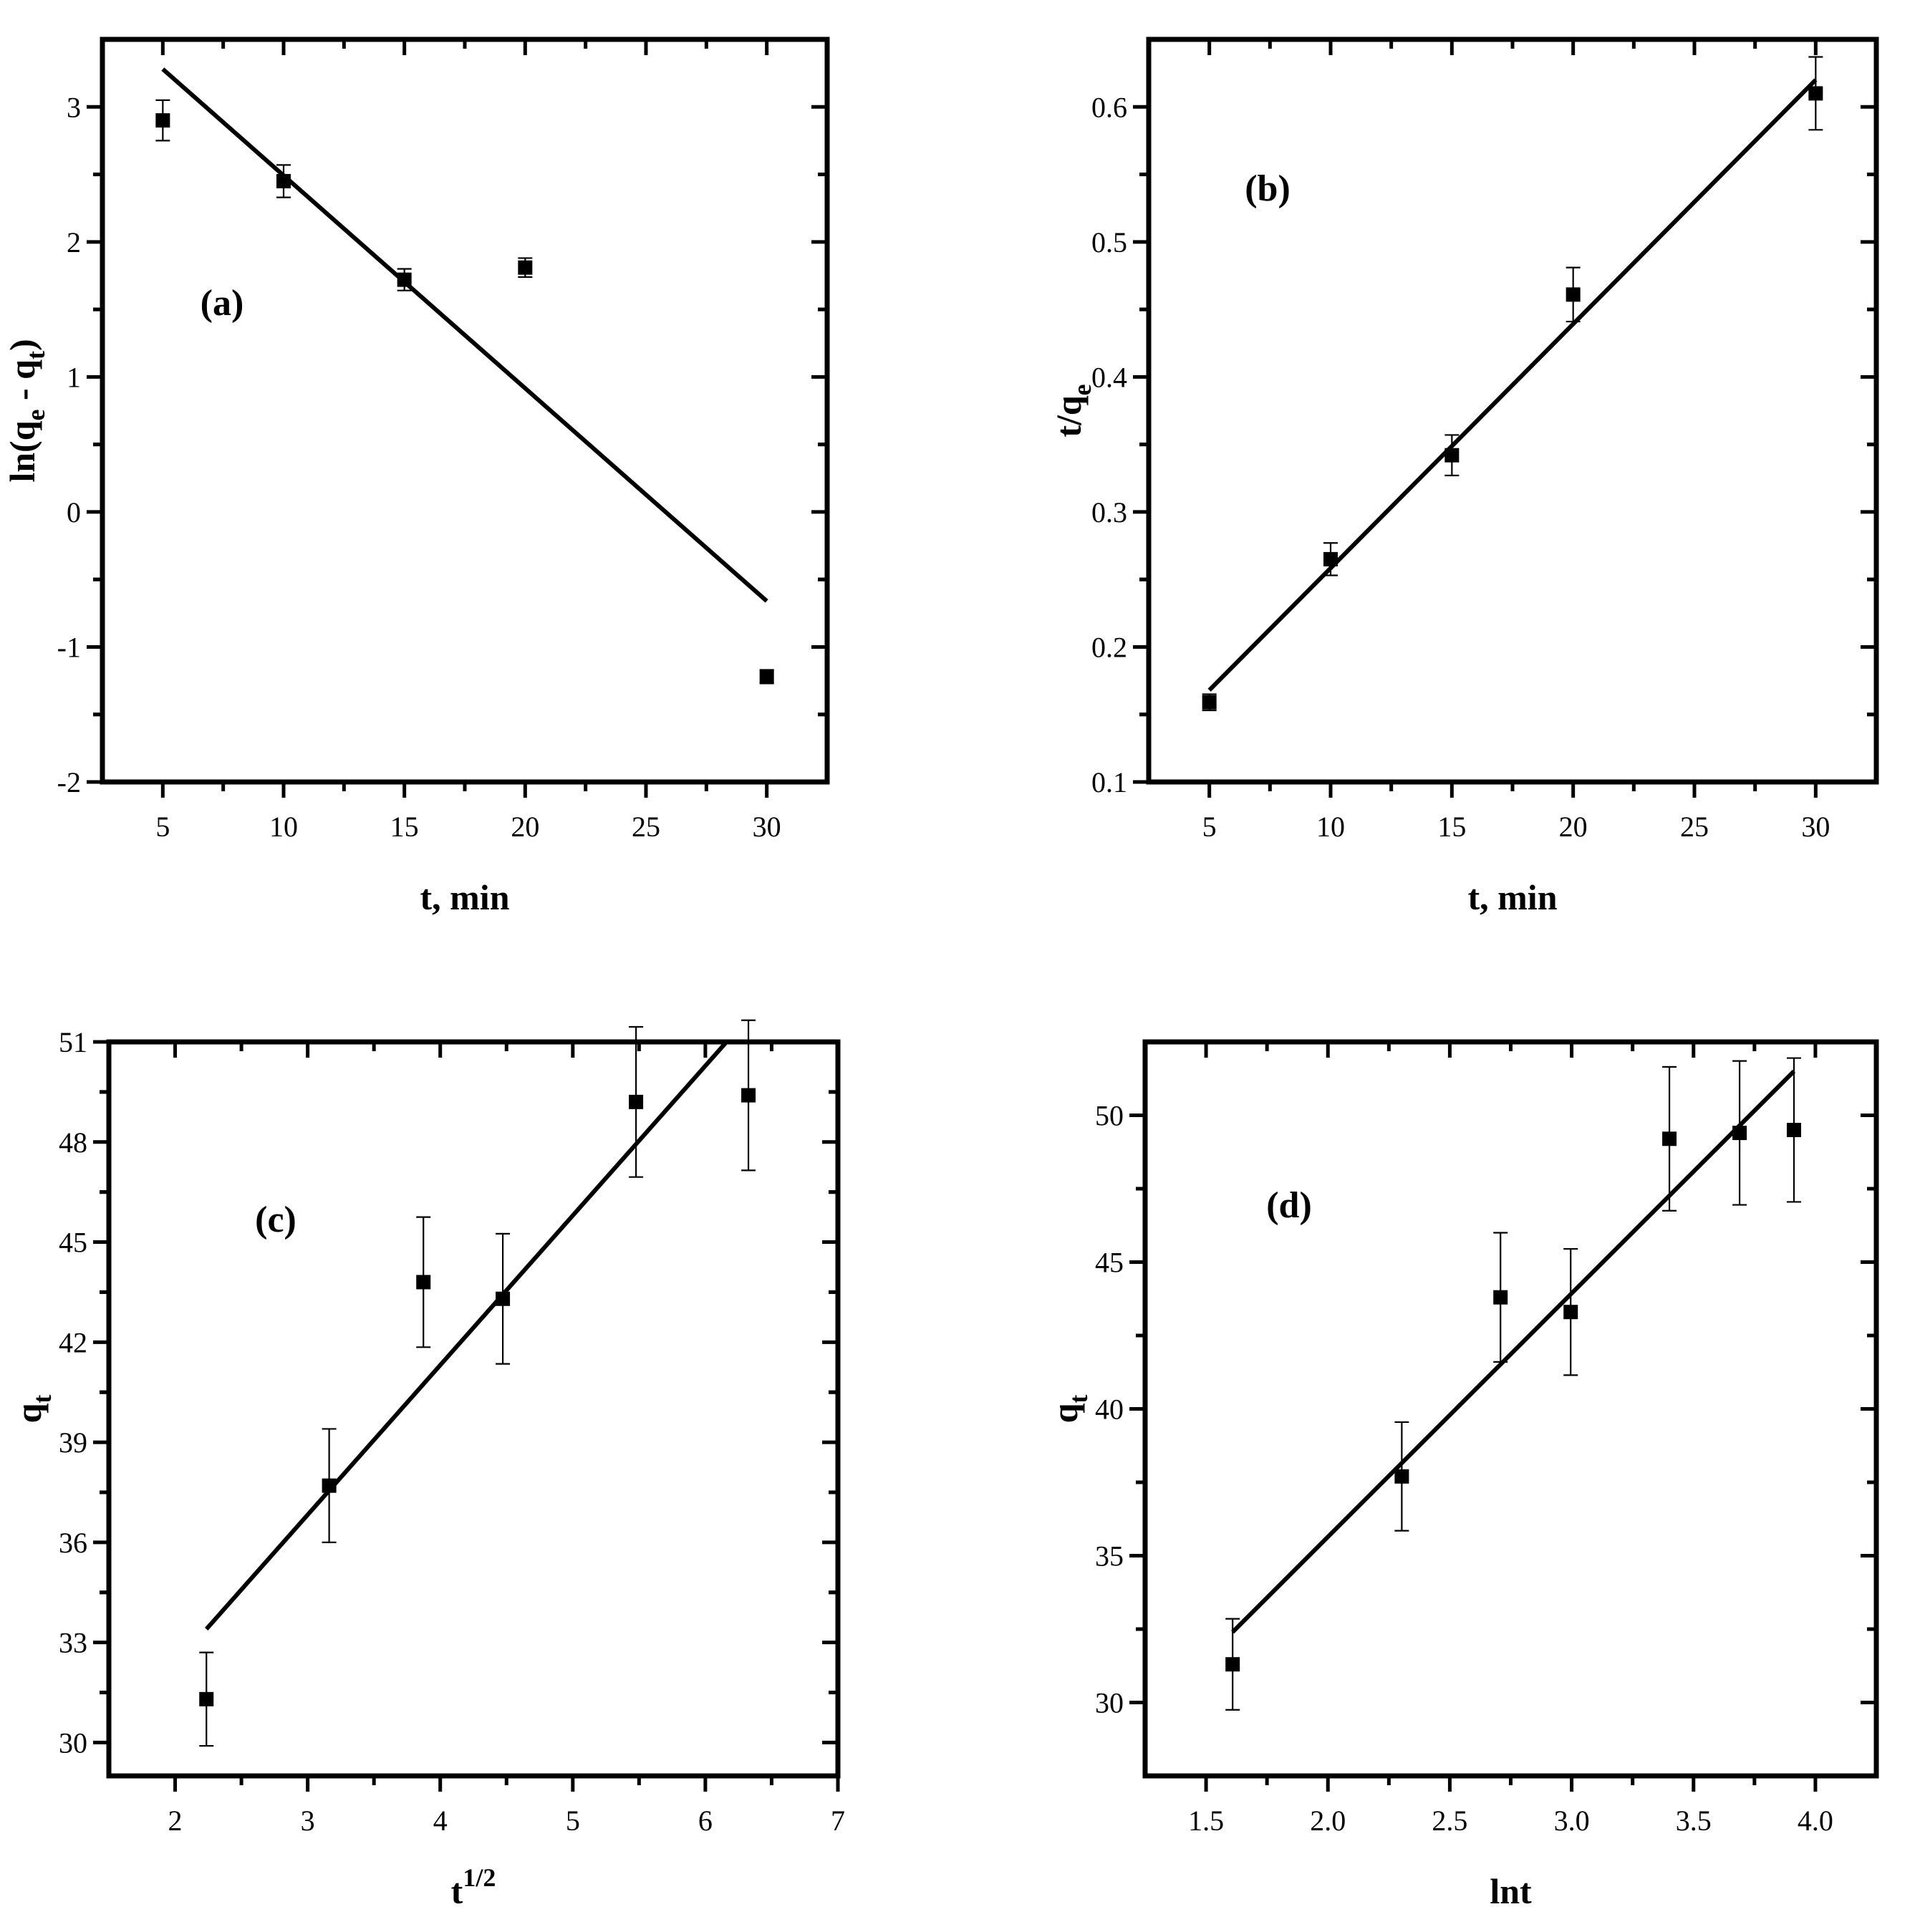 This screenshot has width=1915, height=1932. Describe the element at coordinates (1109, 1410) in the screenshot. I see `y-tick-label: 40` at that location.